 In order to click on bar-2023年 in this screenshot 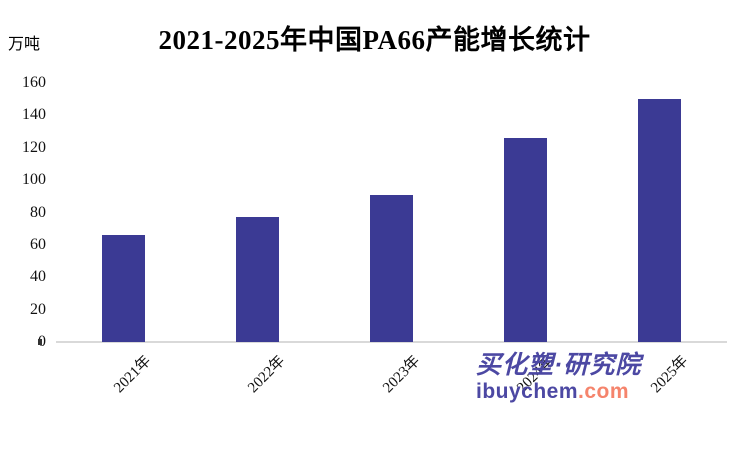, I will do `click(391, 268)`.